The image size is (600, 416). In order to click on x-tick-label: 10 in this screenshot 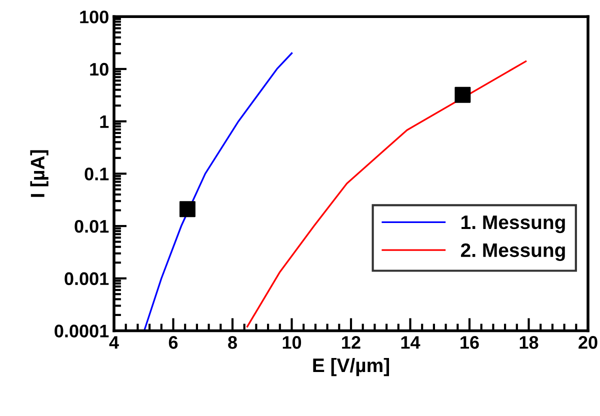, I will do `click(292, 342)`.